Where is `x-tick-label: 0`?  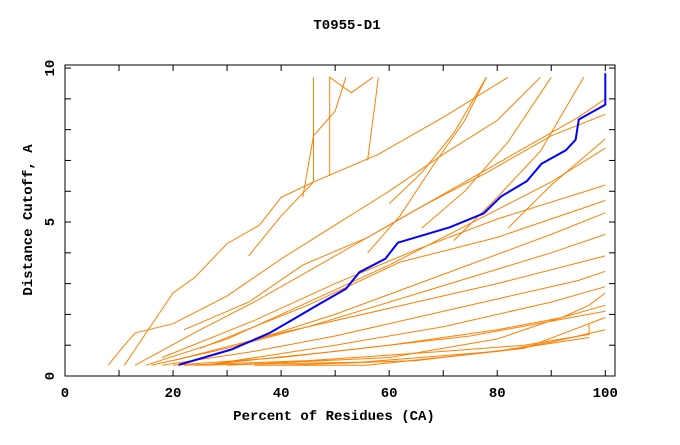 x-tick-label: 0 is located at coordinates (65, 394).